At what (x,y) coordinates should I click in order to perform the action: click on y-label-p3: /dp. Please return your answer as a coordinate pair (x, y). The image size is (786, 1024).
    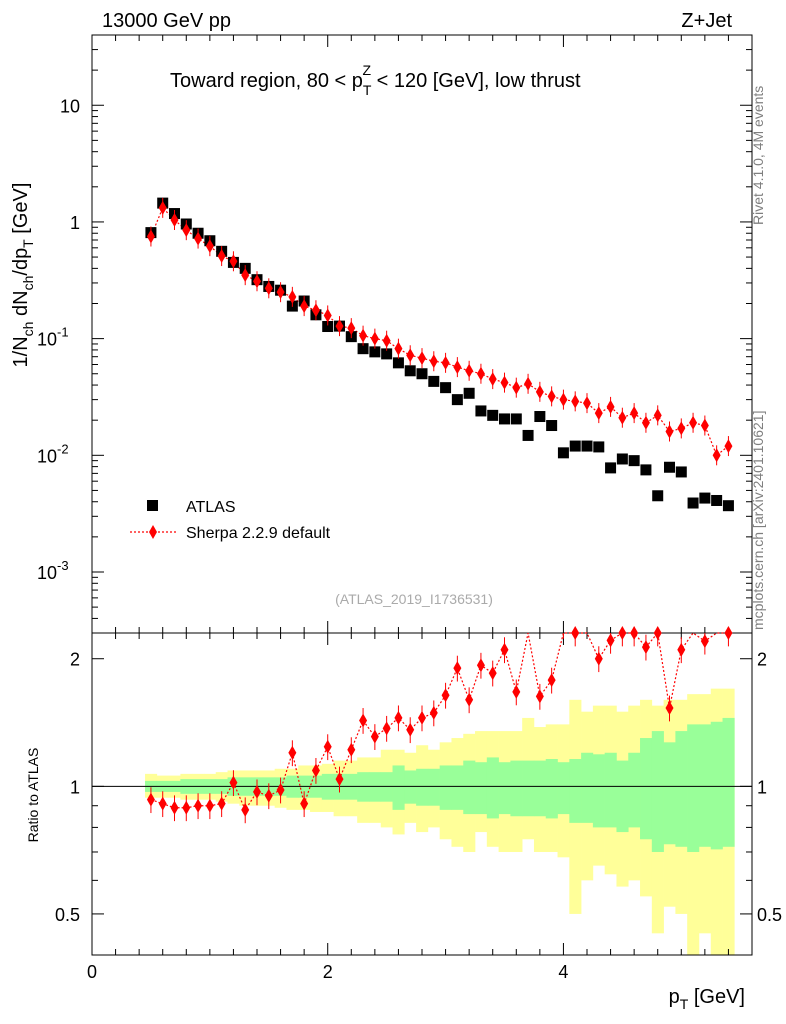
    Looking at the image, I should click on (21, 262).